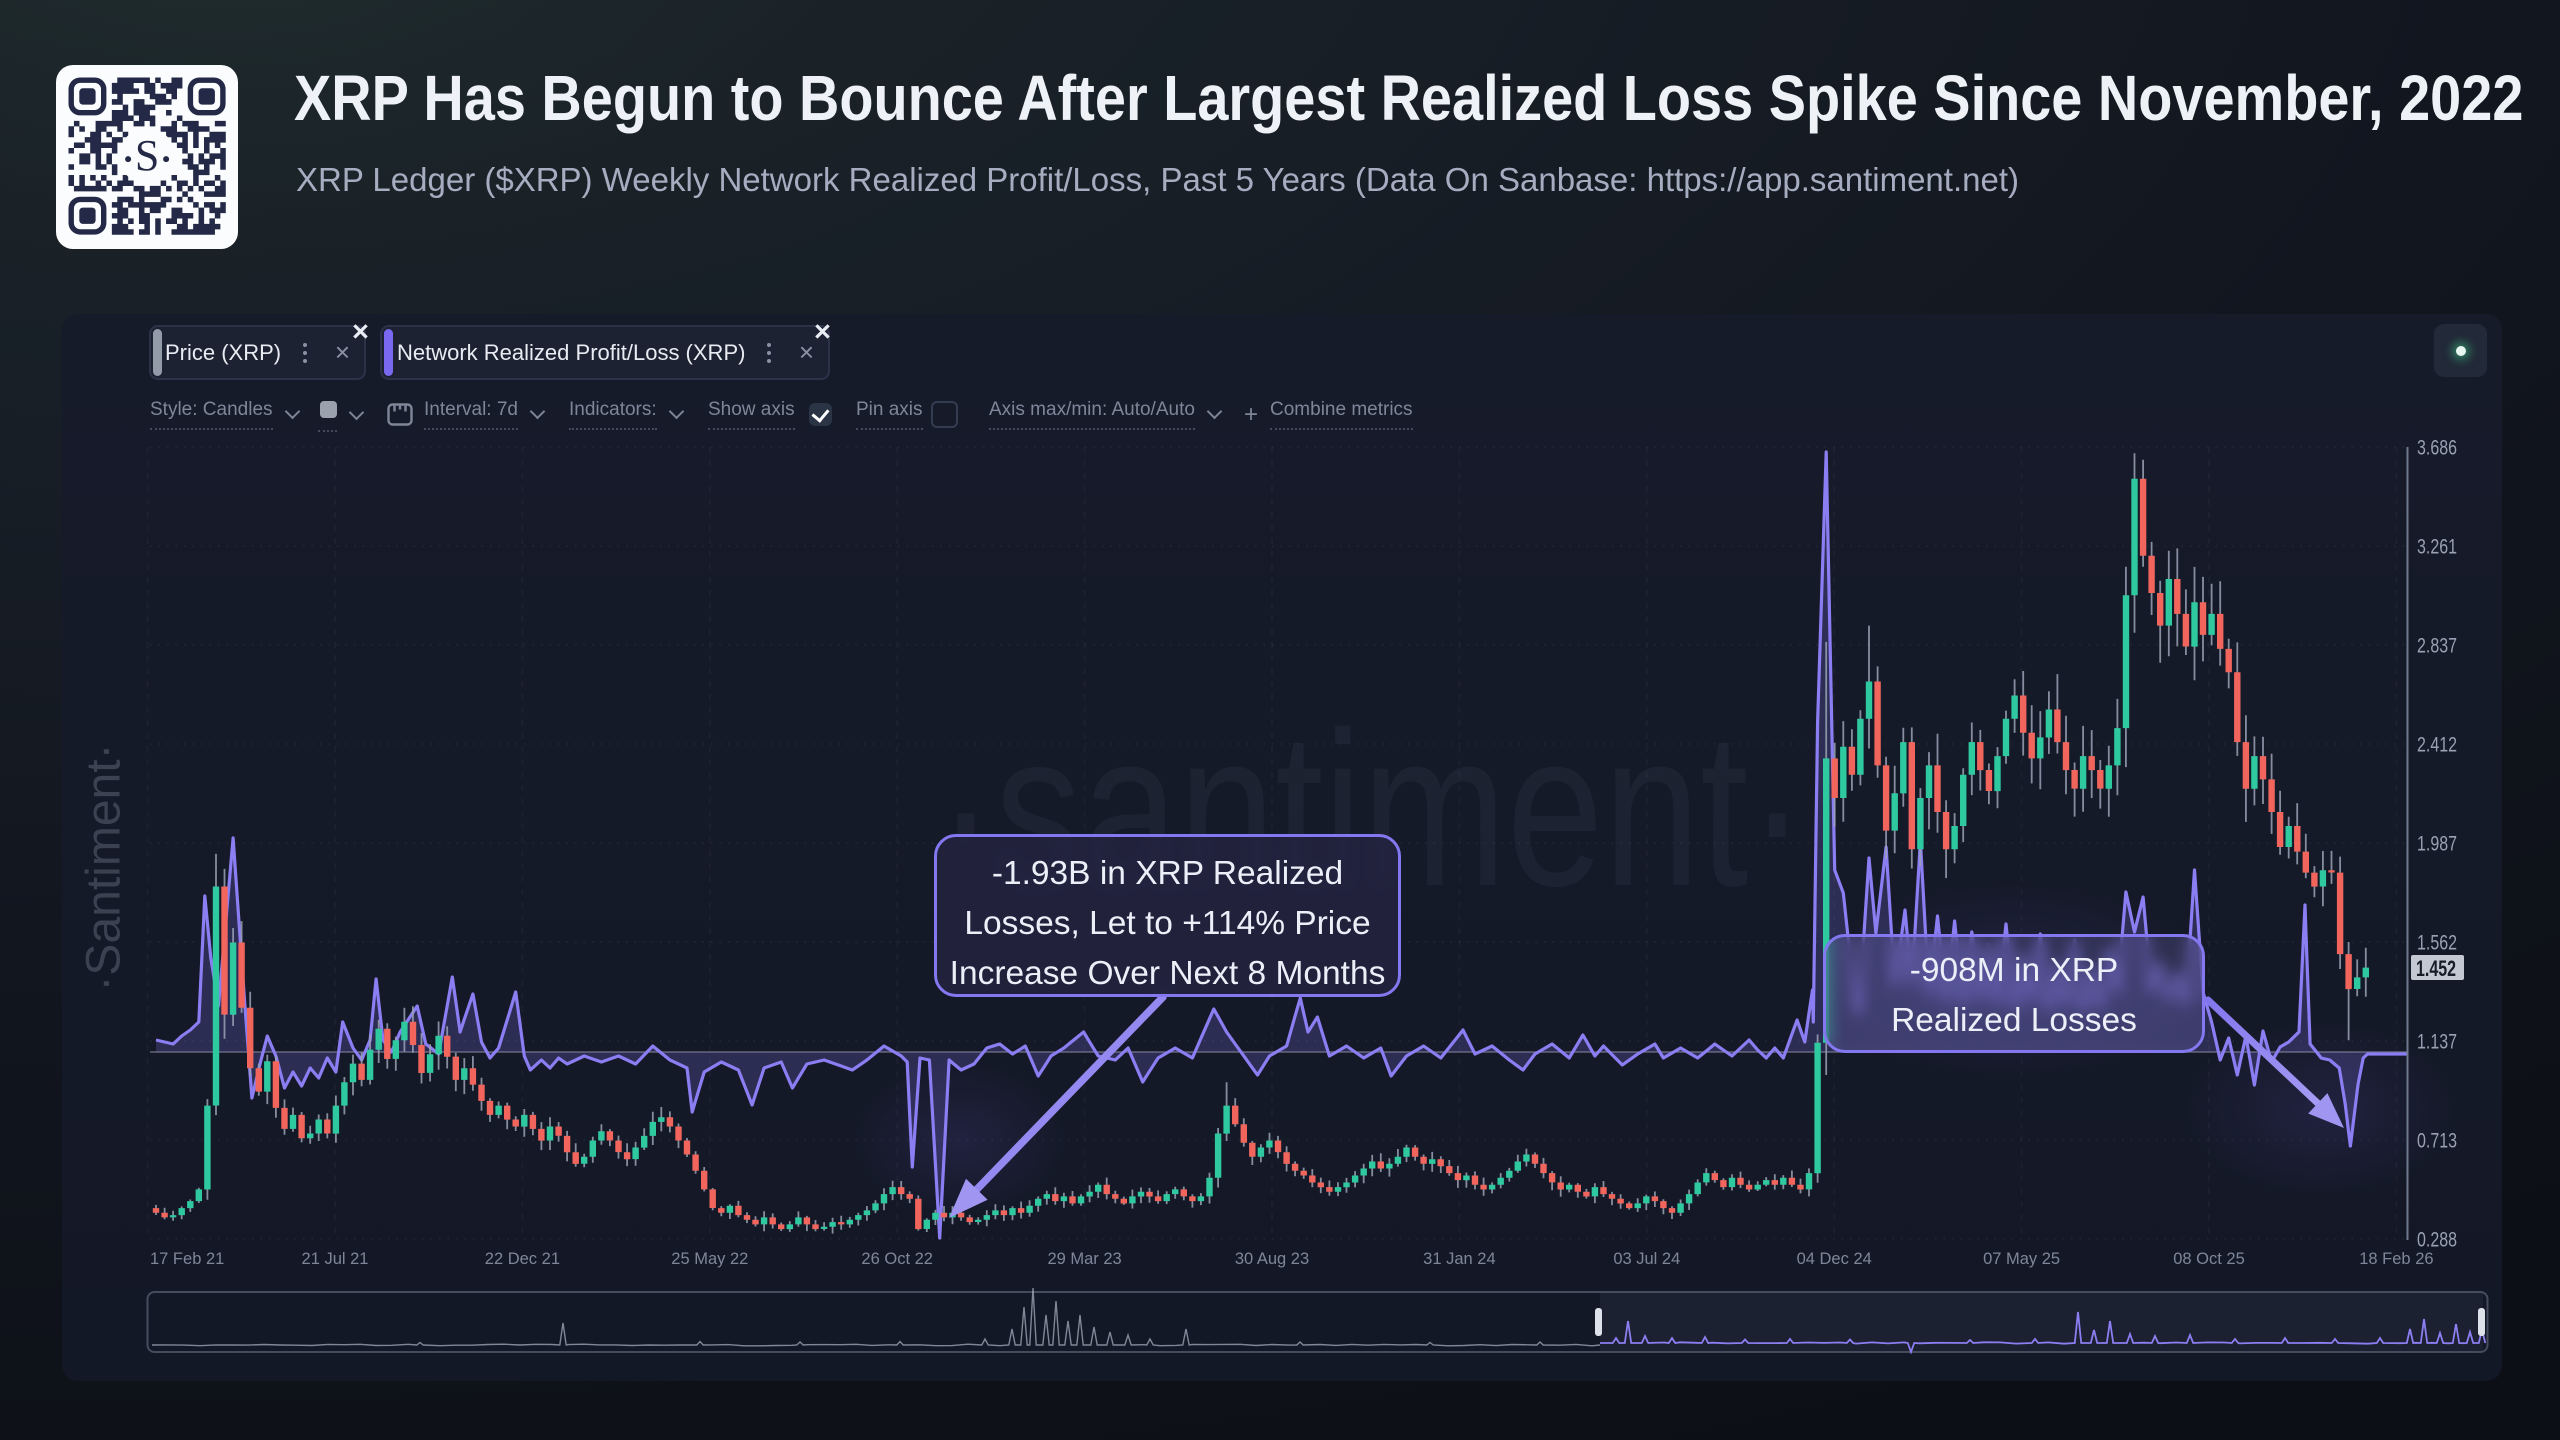 The image size is (2560, 1440). What do you see at coordinates (2021, 1259) in the screenshot?
I see `svg-text: 07 May 25` at bounding box center [2021, 1259].